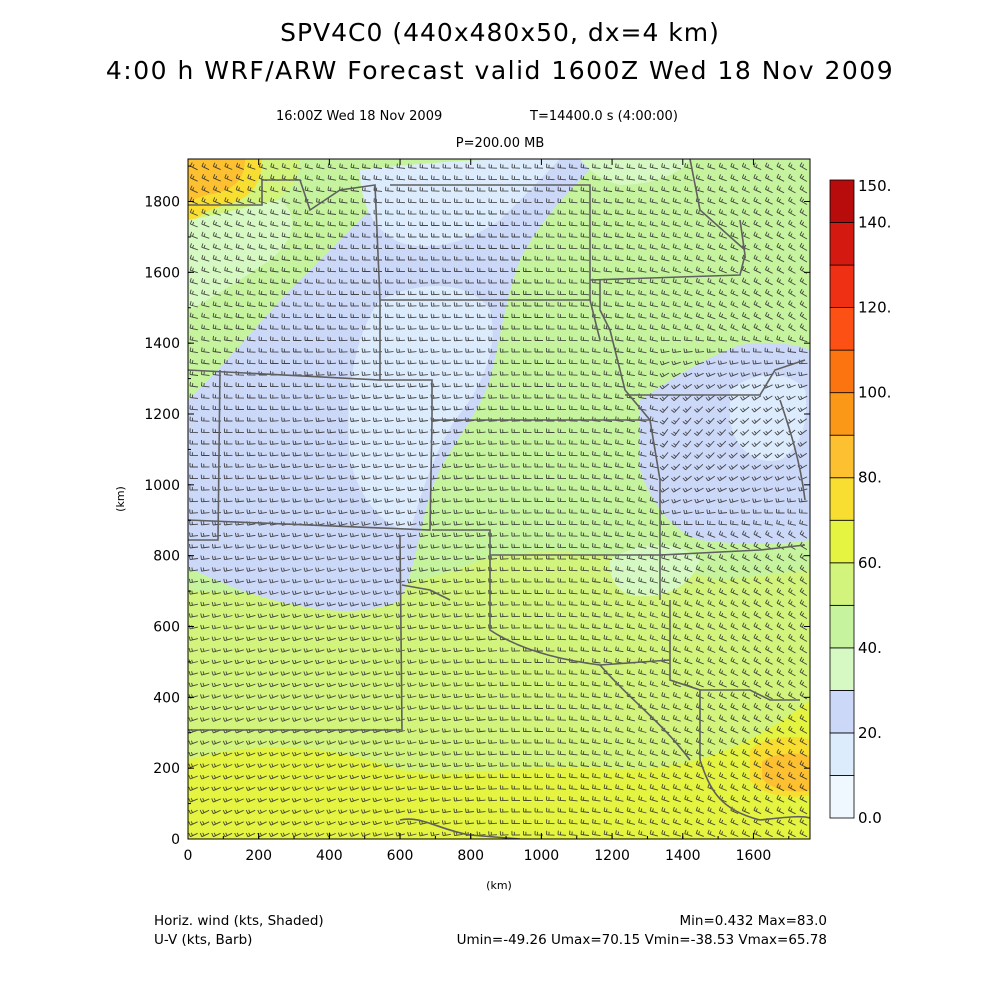  I want to click on x-tick-label: 600, so click(400, 856).